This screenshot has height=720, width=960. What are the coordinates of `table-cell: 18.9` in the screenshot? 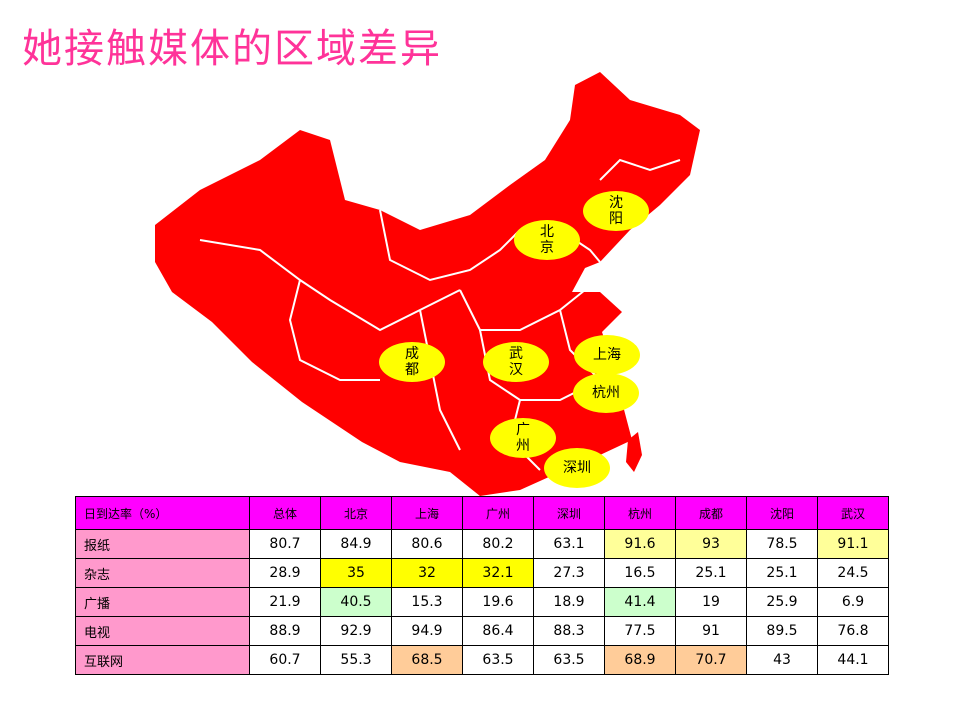 It's located at (569, 602).